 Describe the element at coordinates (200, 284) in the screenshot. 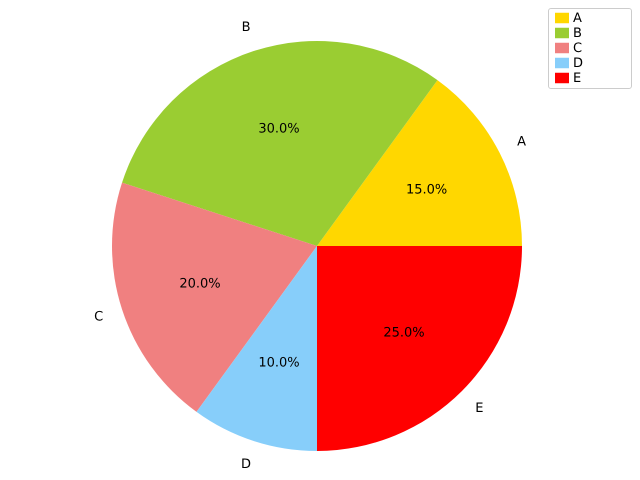

I see `data-label: 20.0%` at that location.